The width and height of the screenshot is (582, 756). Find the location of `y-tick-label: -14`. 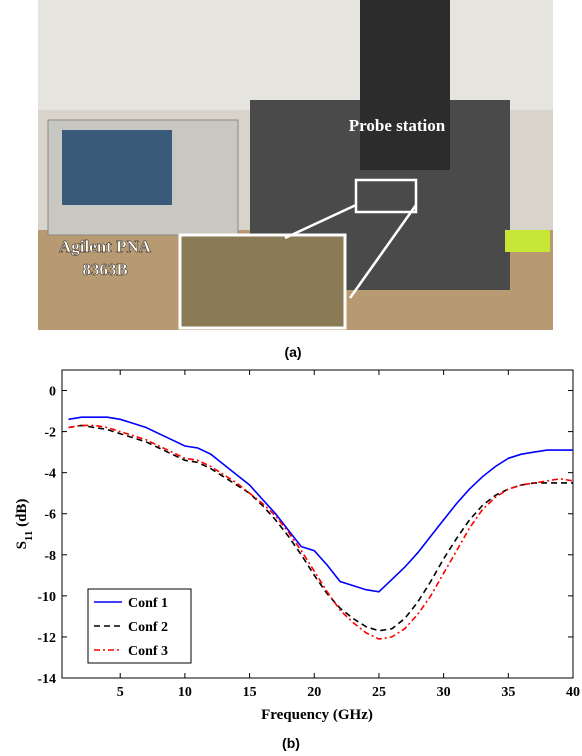

y-tick-label: -14 is located at coordinates (46, 679).